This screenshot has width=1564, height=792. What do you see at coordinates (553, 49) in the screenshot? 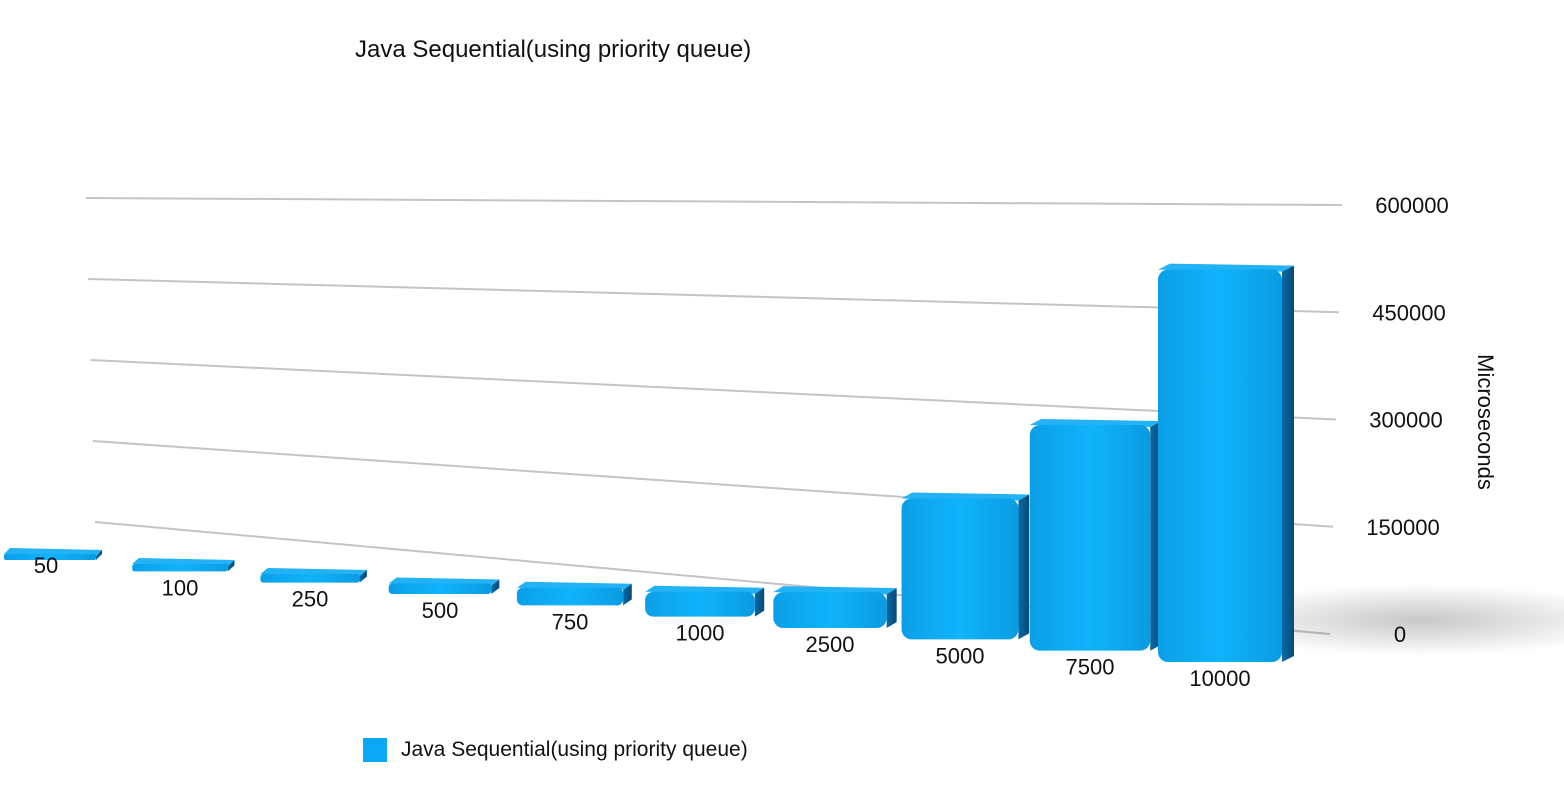
I see `chart-title: Java Sequential(using priority queue)` at bounding box center [553, 49].